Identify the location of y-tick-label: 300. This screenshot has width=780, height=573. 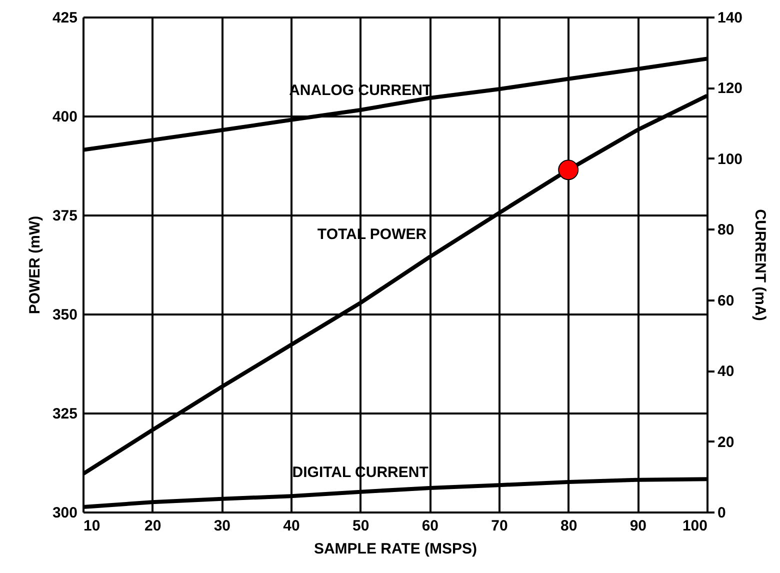
(65, 513).